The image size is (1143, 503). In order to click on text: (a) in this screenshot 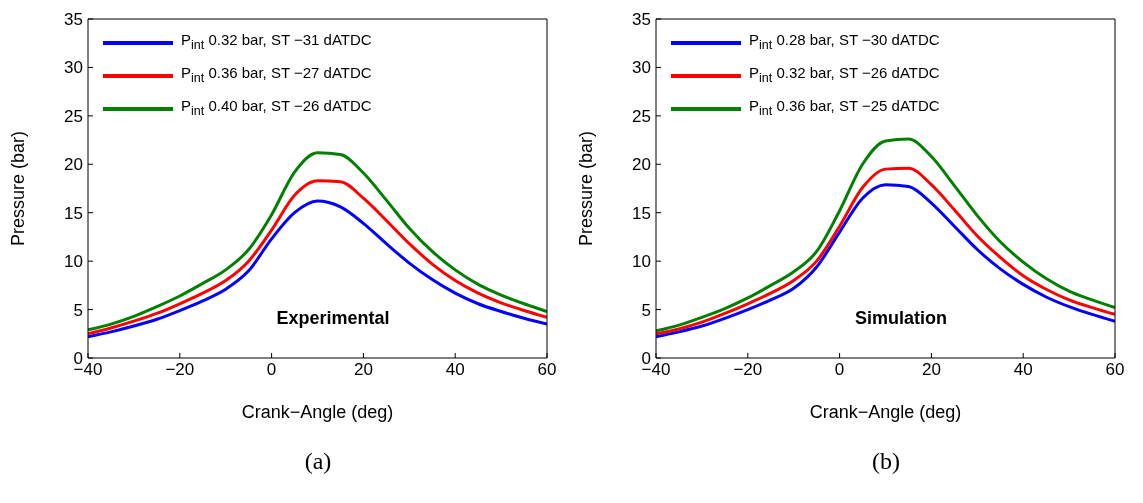, I will do `click(318, 461)`.